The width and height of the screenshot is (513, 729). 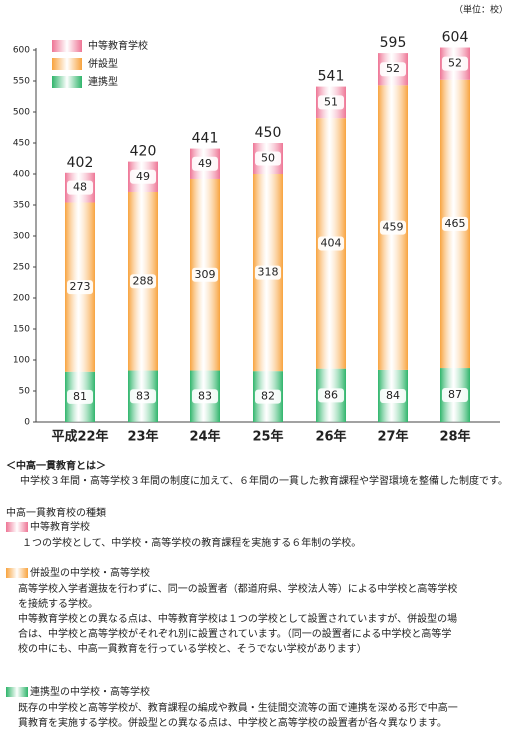 What do you see at coordinates (79, 437) in the screenshot?
I see `x-tick-label: 平成22年` at bounding box center [79, 437].